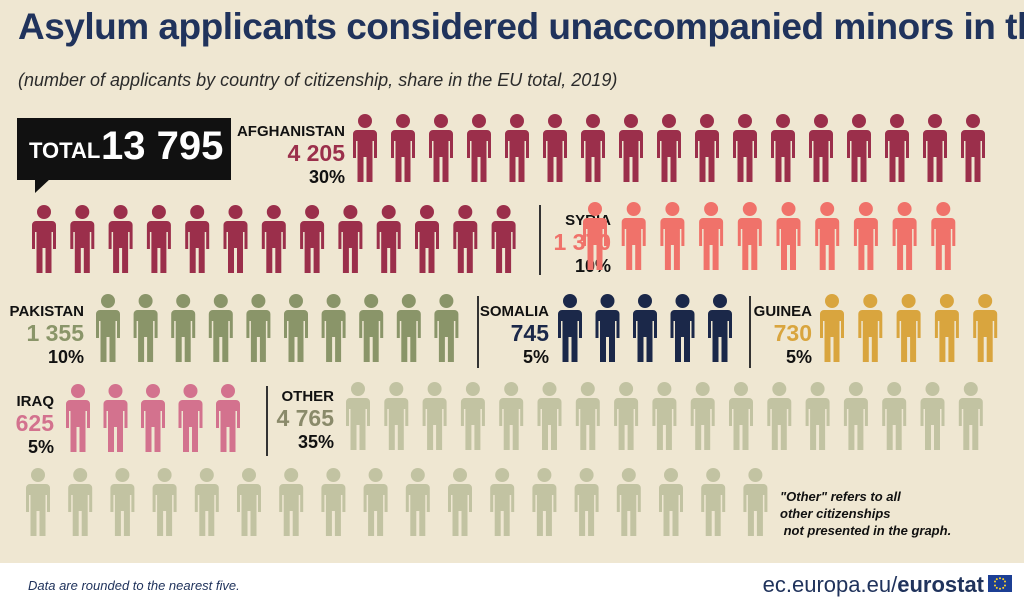 Image resolution: width=1024 pixels, height=605 pixels. What do you see at coordinates (514, 311) in the screenshot?
I see `country-name: SOMALIA` at bounding box center [514, 311].